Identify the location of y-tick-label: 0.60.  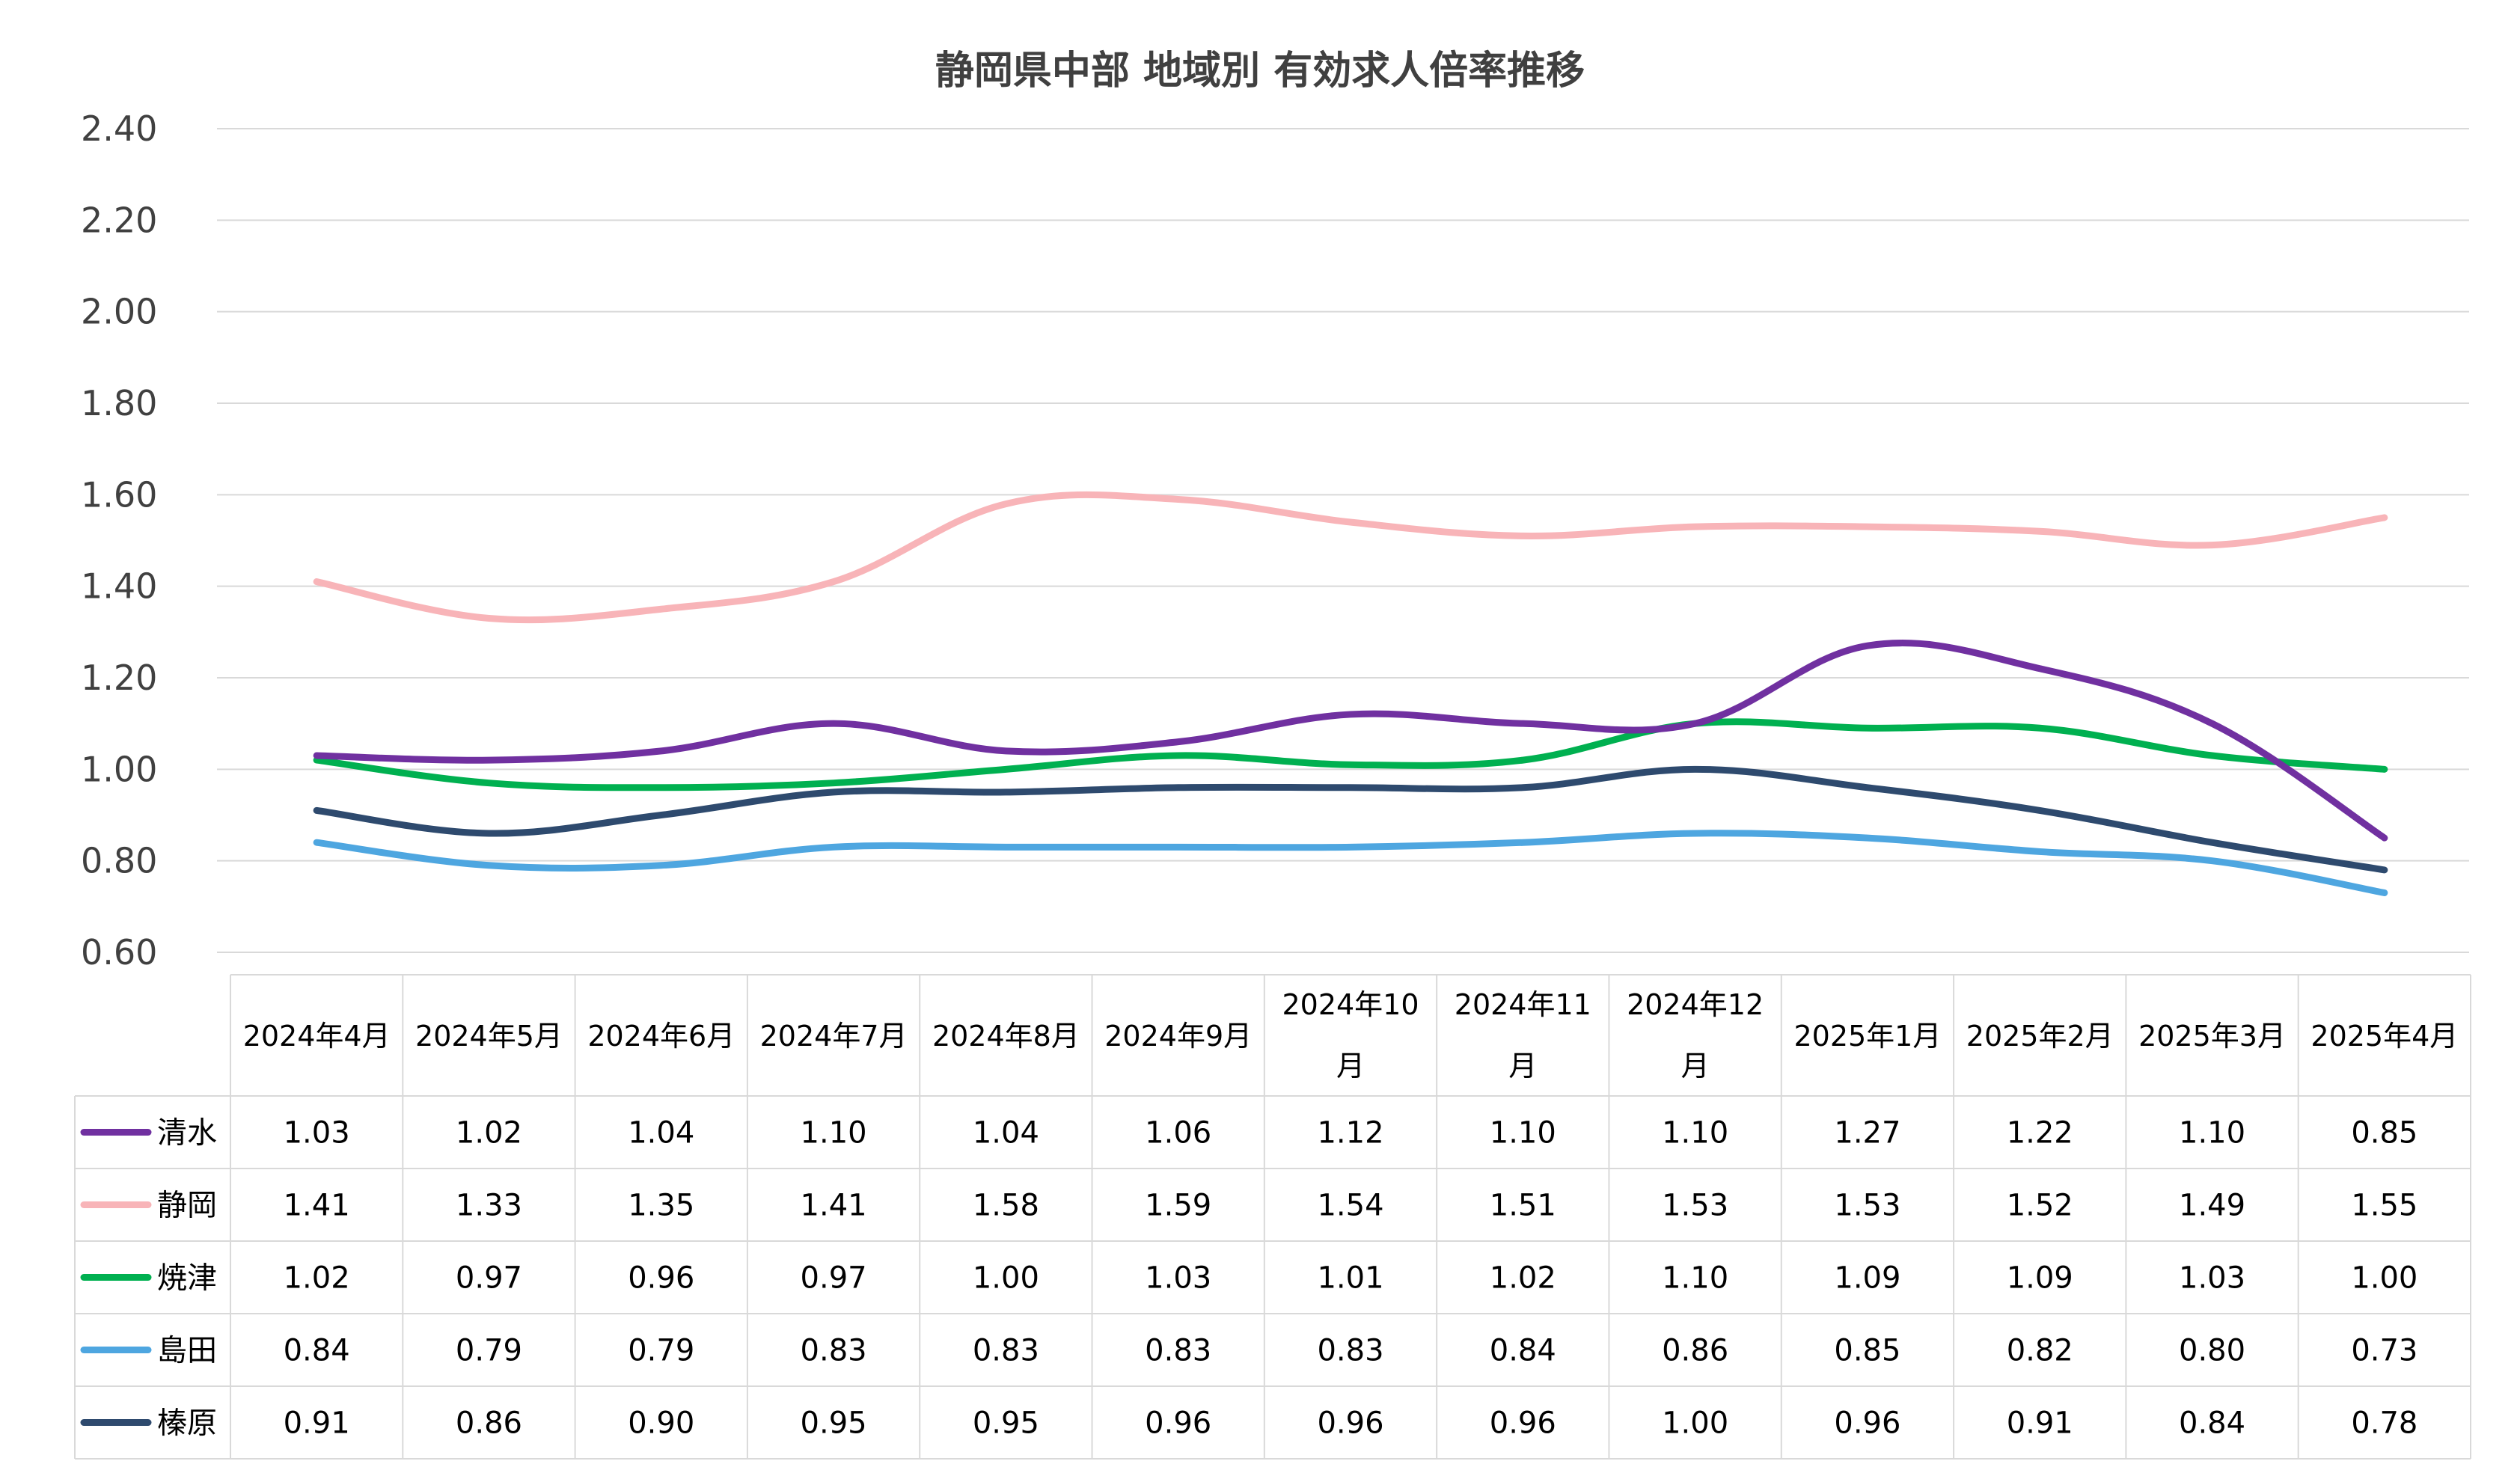
(119, 953).